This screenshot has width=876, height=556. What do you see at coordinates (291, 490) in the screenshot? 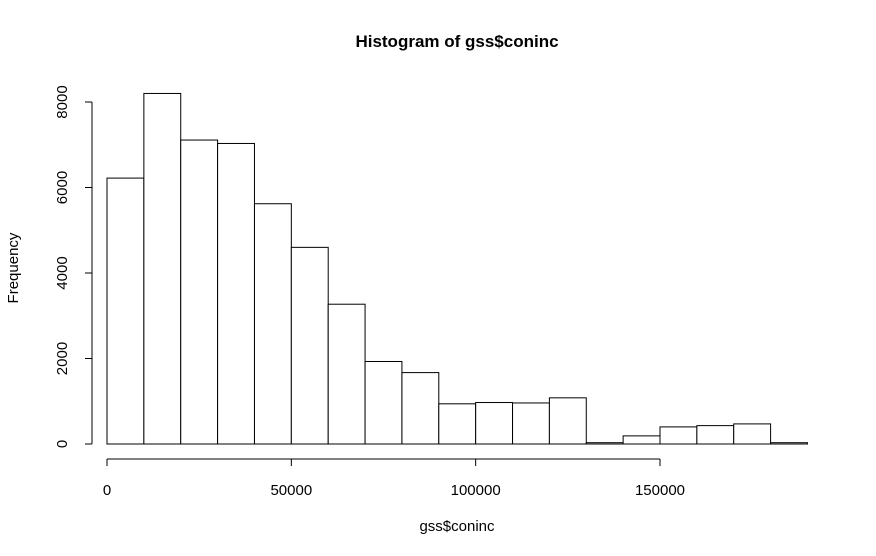
I see `x-tick-label: 50000` at bounding box center [291, 490].